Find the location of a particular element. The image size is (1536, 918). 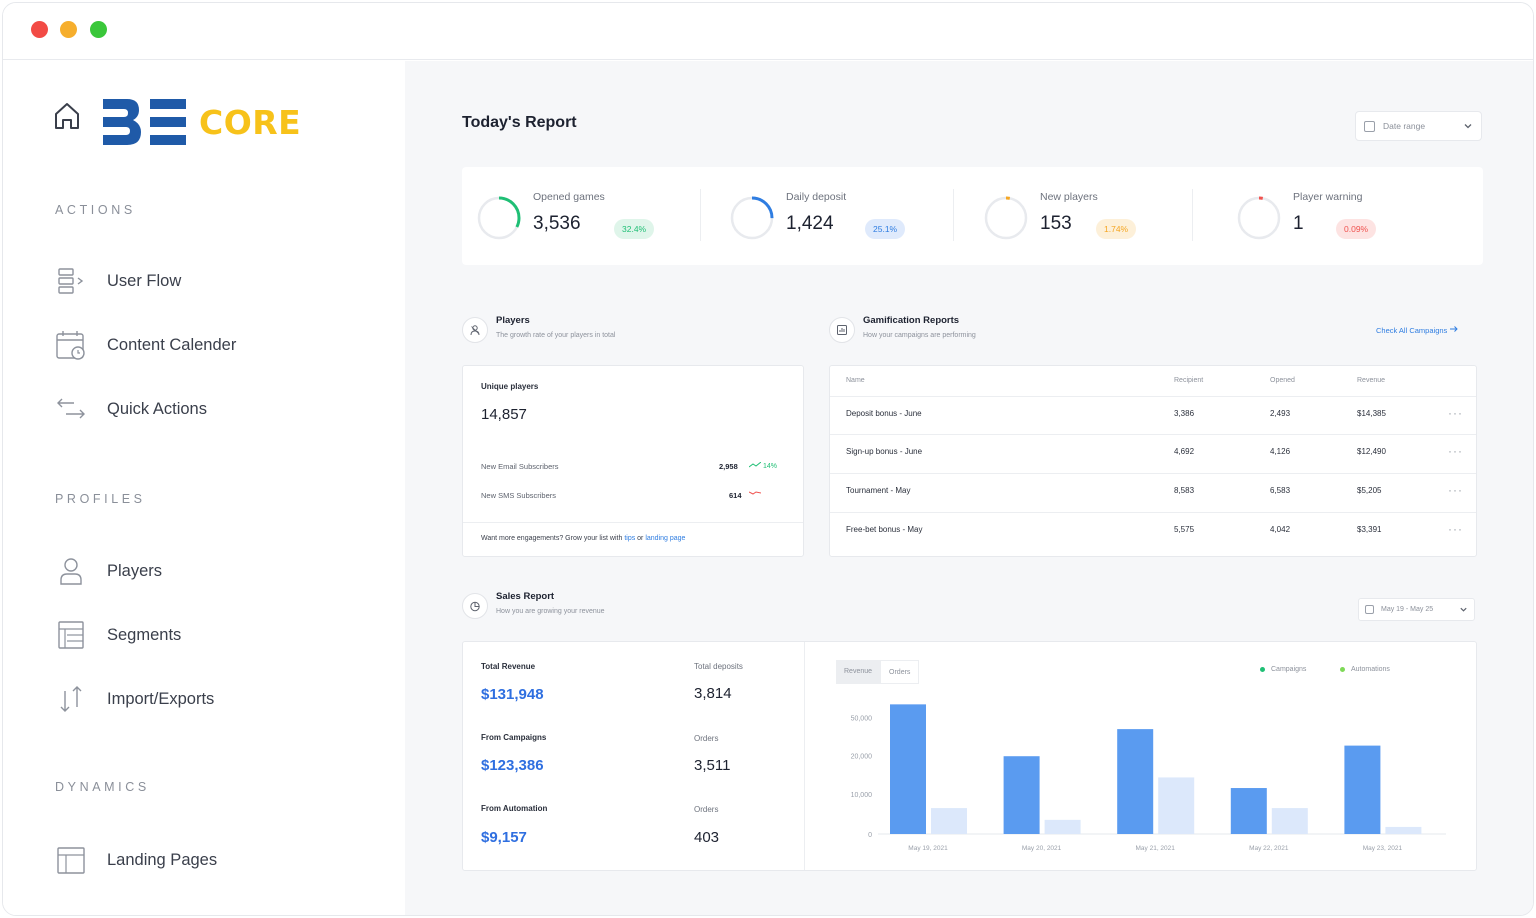

nav-item-segments: Segments is located at coordinates (213, 635).